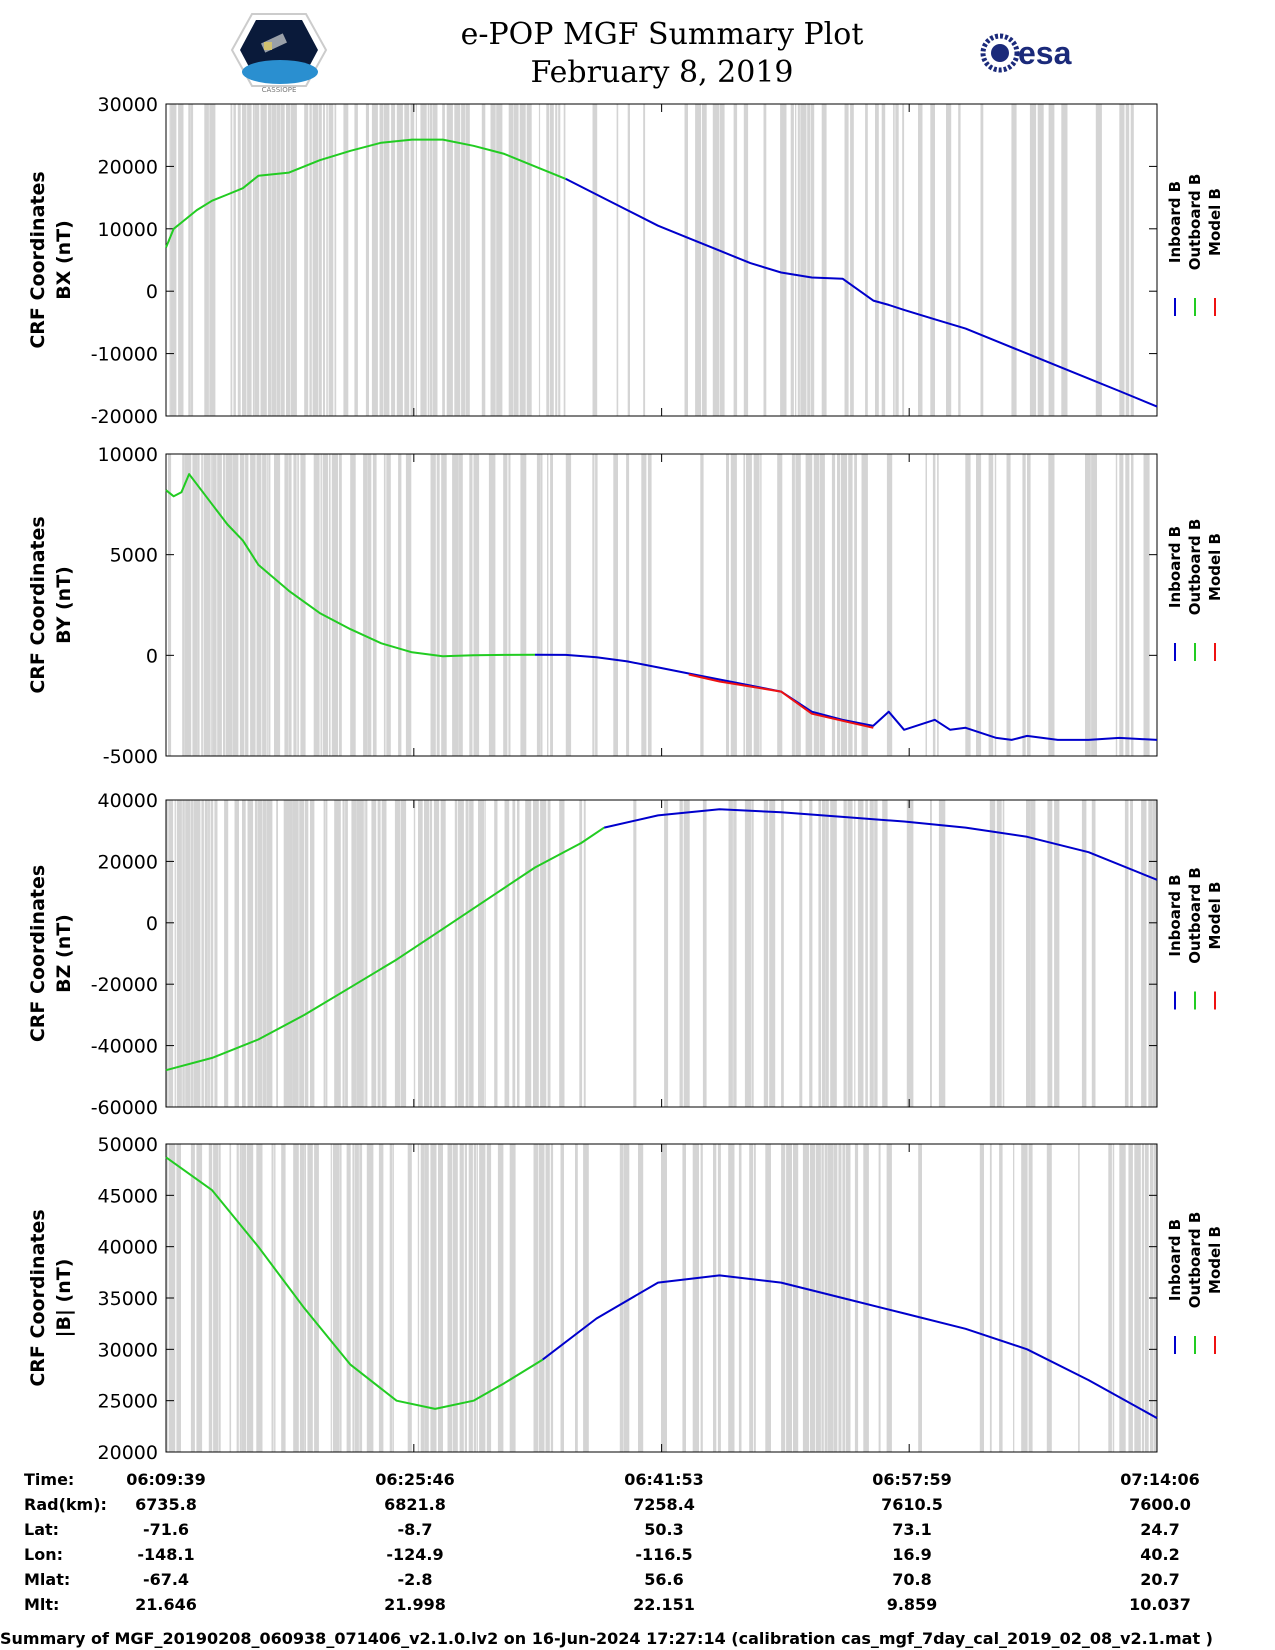  What do you see at coordinates (166, 1529) in the screenshot?
I see `info-cell: -71.6` at bounding box center [166, 1529].